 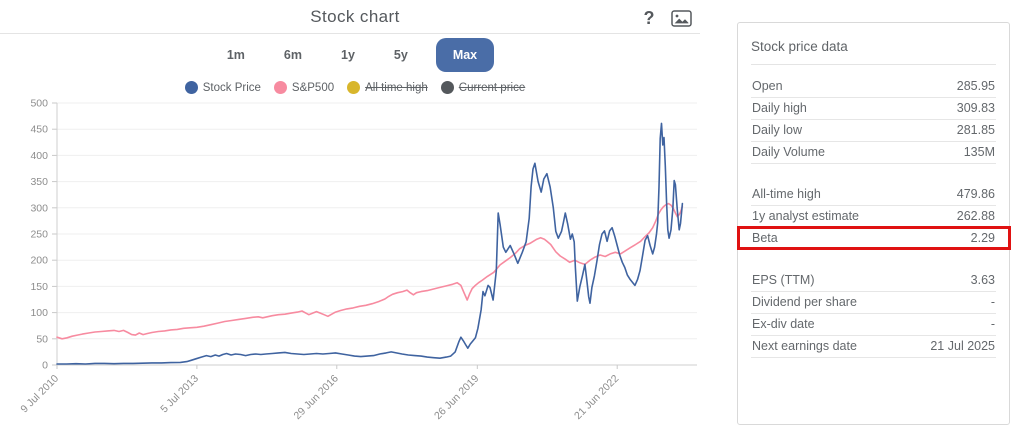 What do you see at coordinates (492, 87) in the screenshot?
I see `legend-label: Current price` at bounding box center [492, 87].